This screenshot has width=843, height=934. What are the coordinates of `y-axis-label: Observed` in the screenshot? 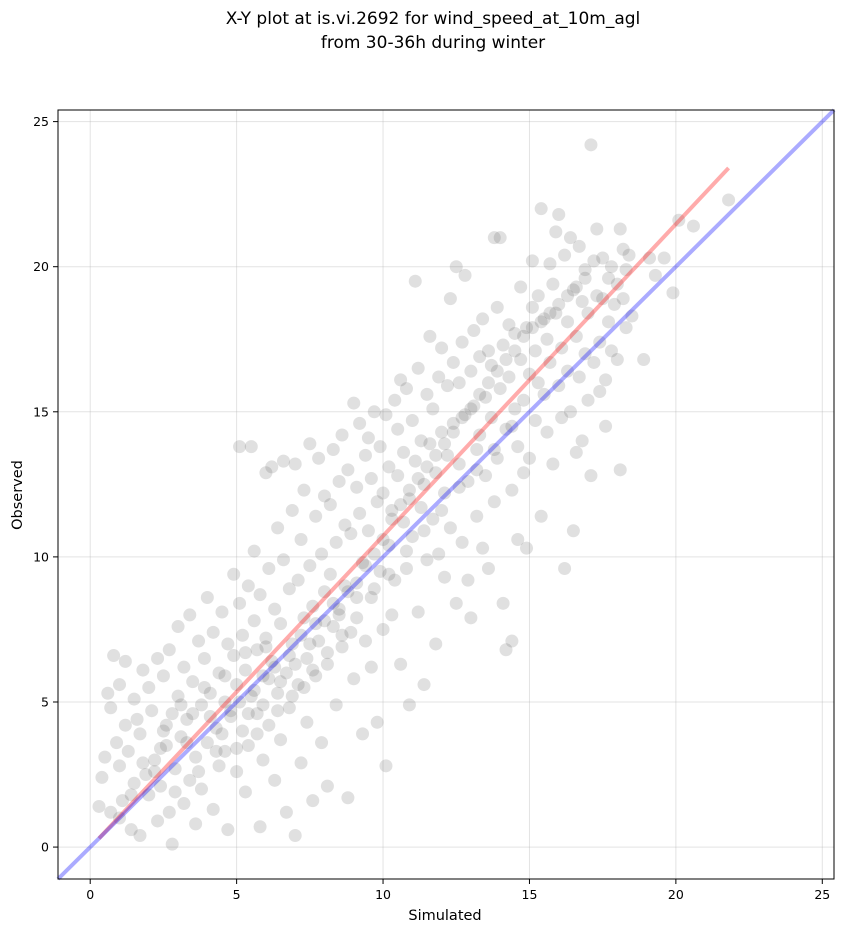 It's located at (18, 495).